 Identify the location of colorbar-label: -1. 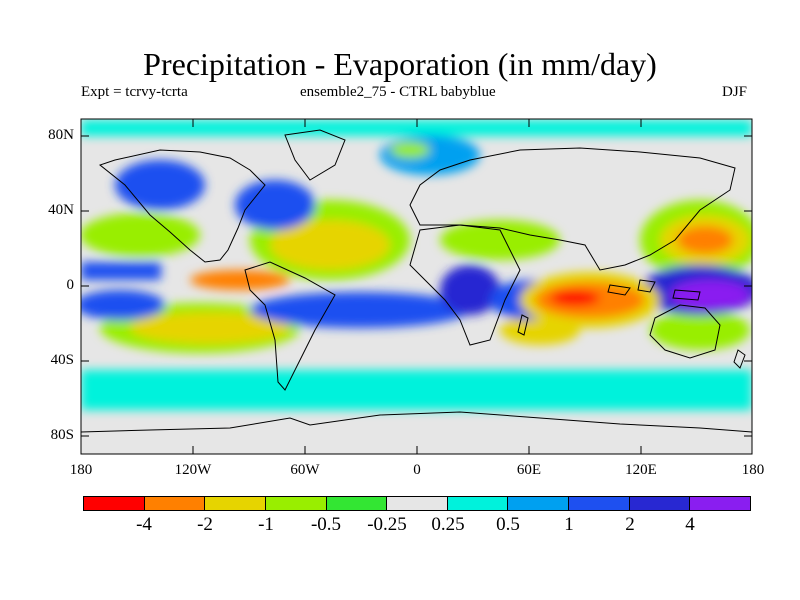
(266, 524).